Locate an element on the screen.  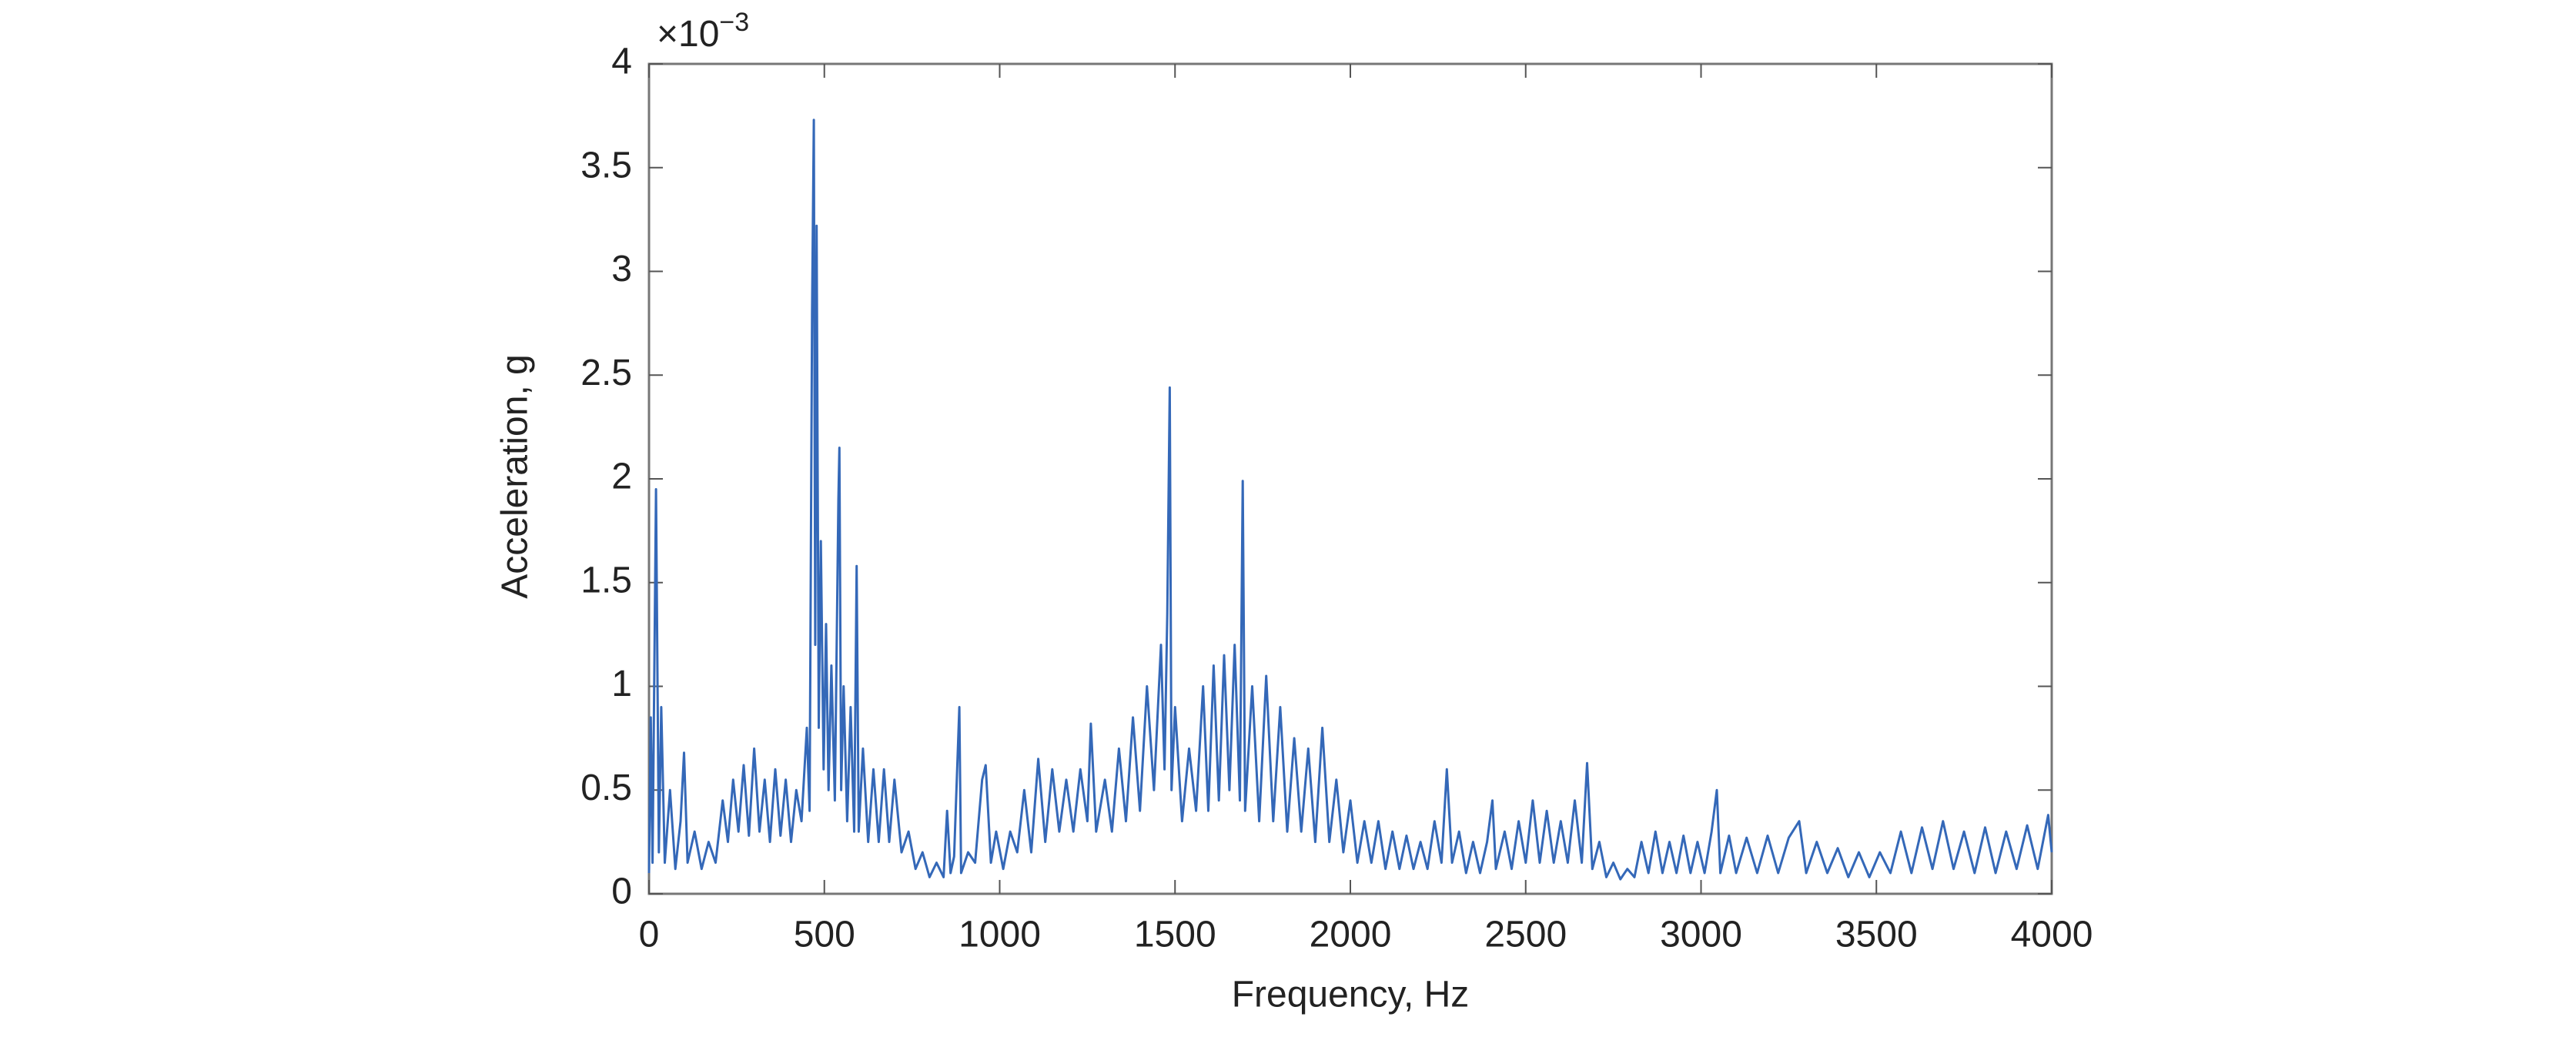
x-tick-label: 2500 is located at coordinates (1526, 935).